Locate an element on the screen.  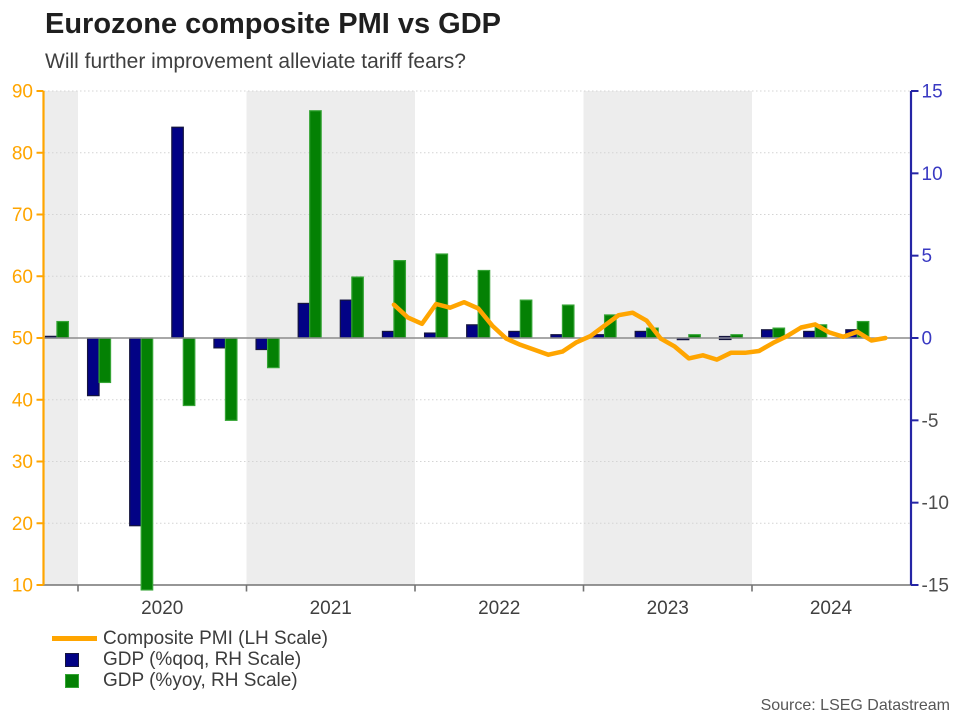
legend-swatch-pmi is located at coordinates (74, 638).